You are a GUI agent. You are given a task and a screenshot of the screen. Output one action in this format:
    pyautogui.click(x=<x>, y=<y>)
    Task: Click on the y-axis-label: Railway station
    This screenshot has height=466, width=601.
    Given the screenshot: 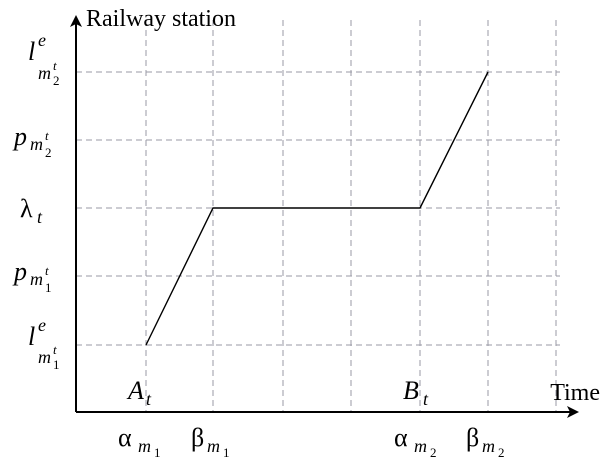 What is the action you would take?
    pyautogui.click(x=161, y=19)
    